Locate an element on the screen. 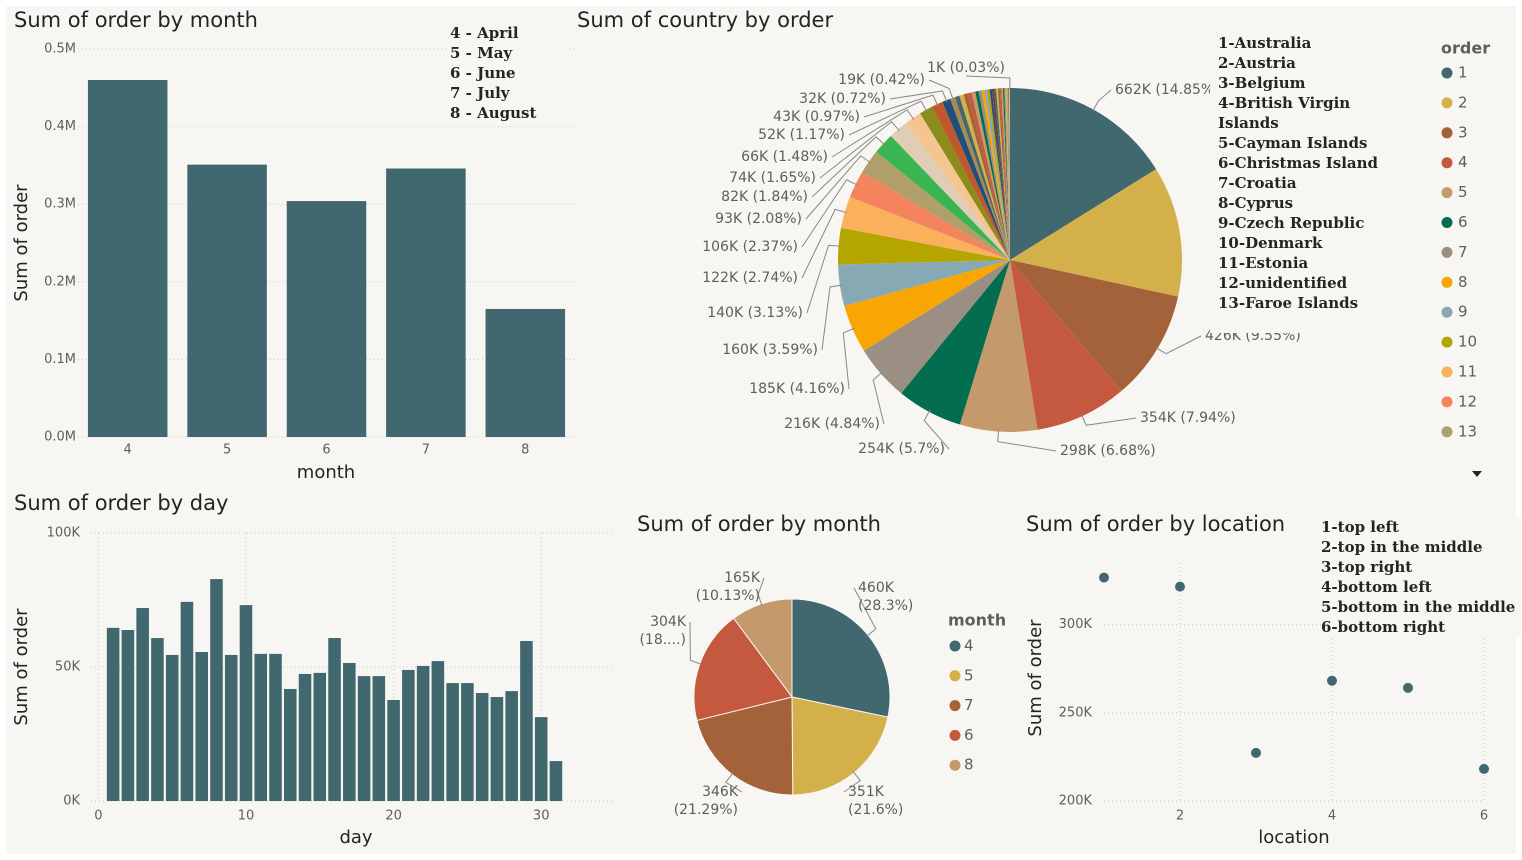 The height and width of the screenshot is (860, 1522). legend-label: 2 is located at coordinates (1463, 102).